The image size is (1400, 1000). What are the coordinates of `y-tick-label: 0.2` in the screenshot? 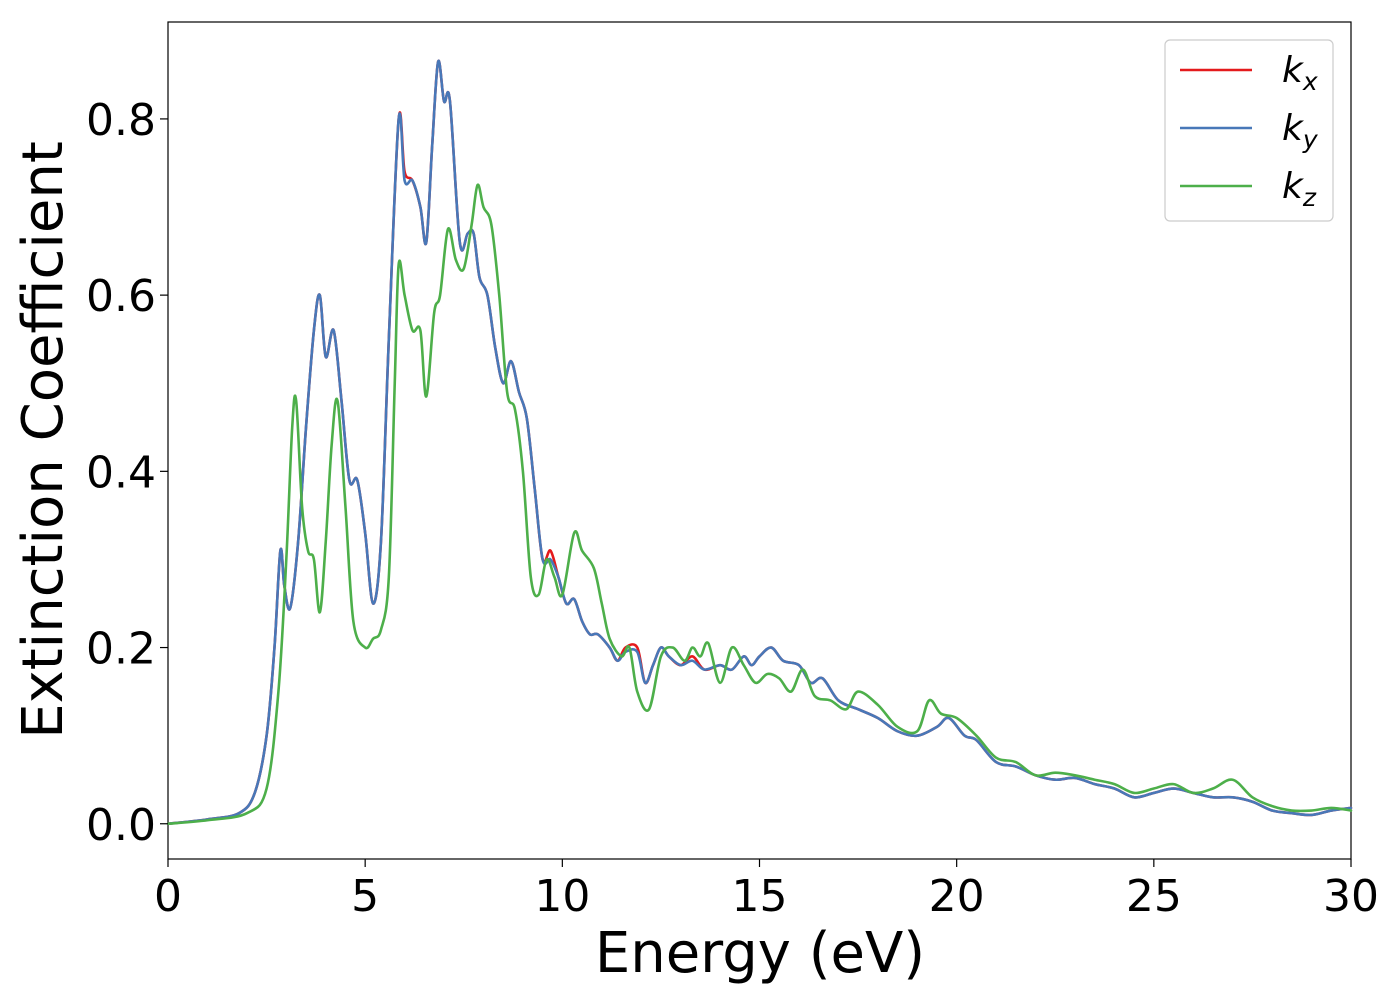 It's located at (121, 649).